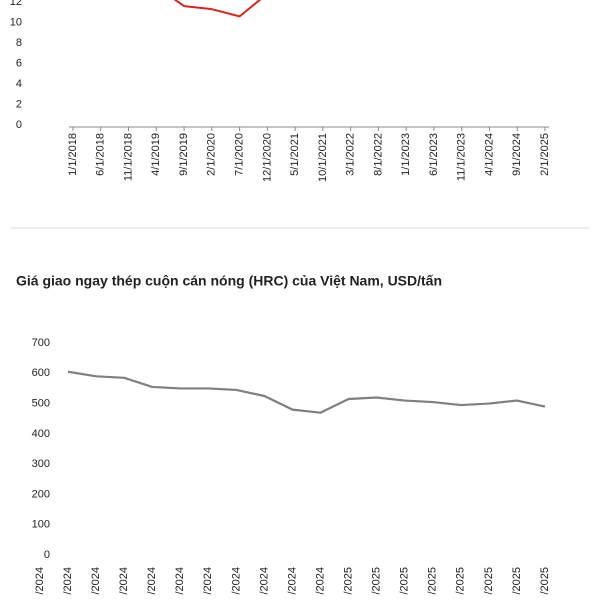 This screenshot has width=600, height=600. I want to click on x-tick-label: 2/1/2025, so click(545, 154).